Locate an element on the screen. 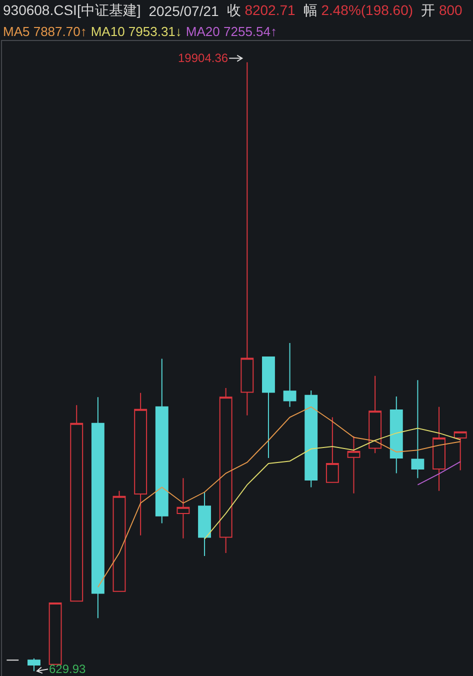 Image resolution: width=473 pixels, height=676 pixels. text: MA5 7887.70↑ is located at coordinates (45, 31).